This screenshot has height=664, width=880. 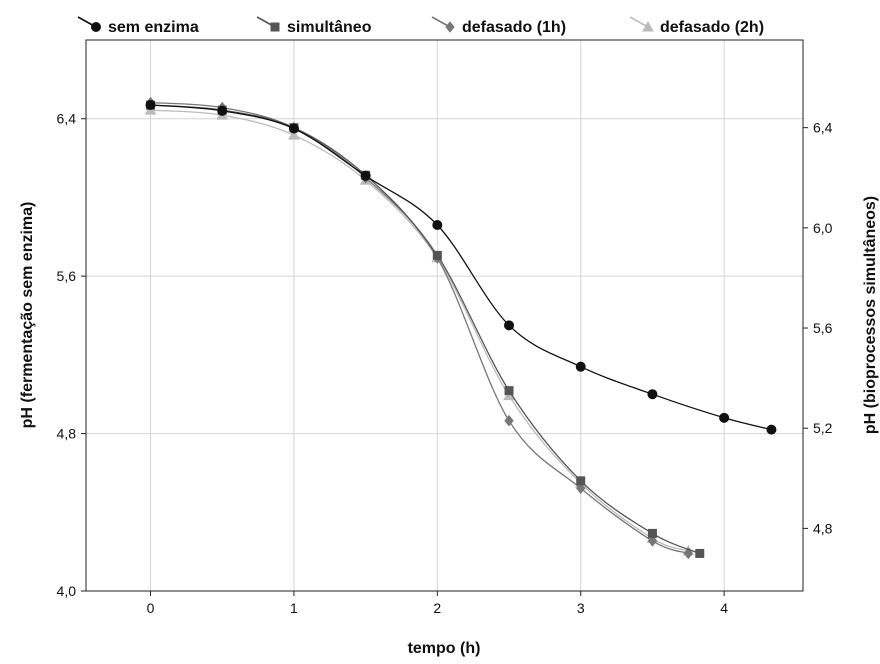 What do you see at coordinates (437, 608) in the screenshot?
I see `x-tick-label: 2` at bounding box center [437, 608].